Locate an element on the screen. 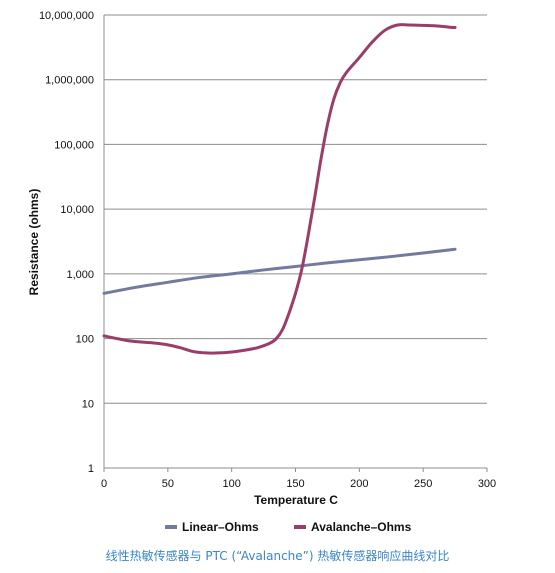  x-tick-label: 150 is located at coordinates (295, 484).